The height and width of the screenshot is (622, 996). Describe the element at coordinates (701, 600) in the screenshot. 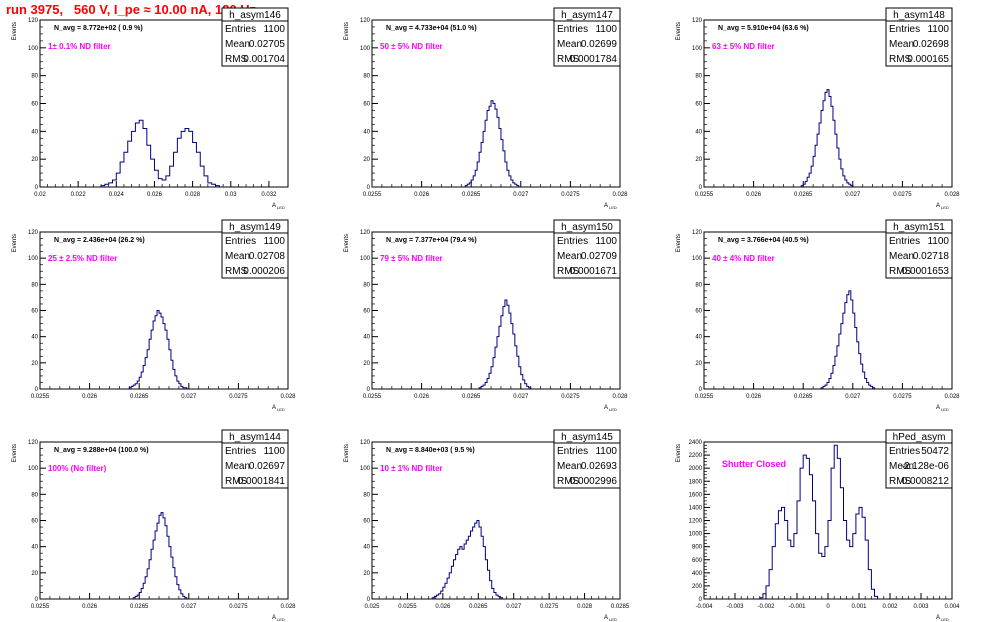

I see `y-tick-label: 0` at that location.